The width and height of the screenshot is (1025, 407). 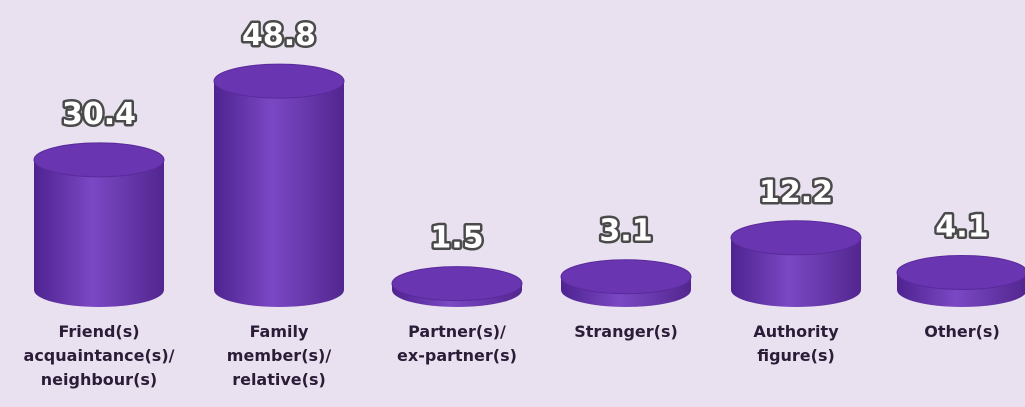 I want to click on value-label: 30.4, so click(x=99, y=114).